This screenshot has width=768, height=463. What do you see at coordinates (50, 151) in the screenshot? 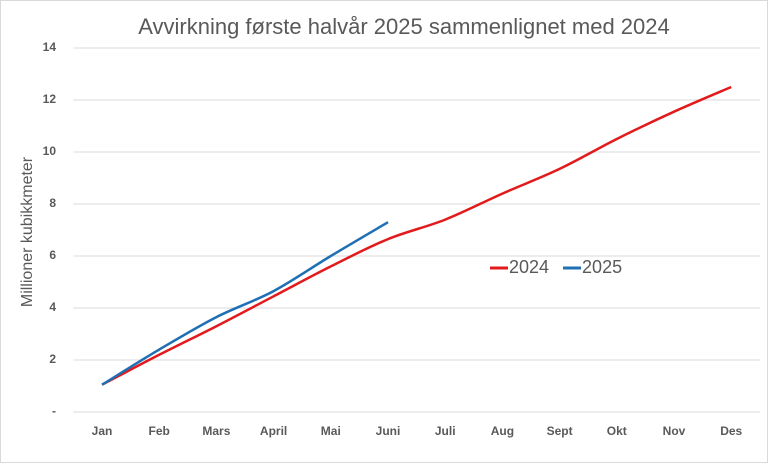
I see `y-tick-label: 10` at bounding box center [50, 151].